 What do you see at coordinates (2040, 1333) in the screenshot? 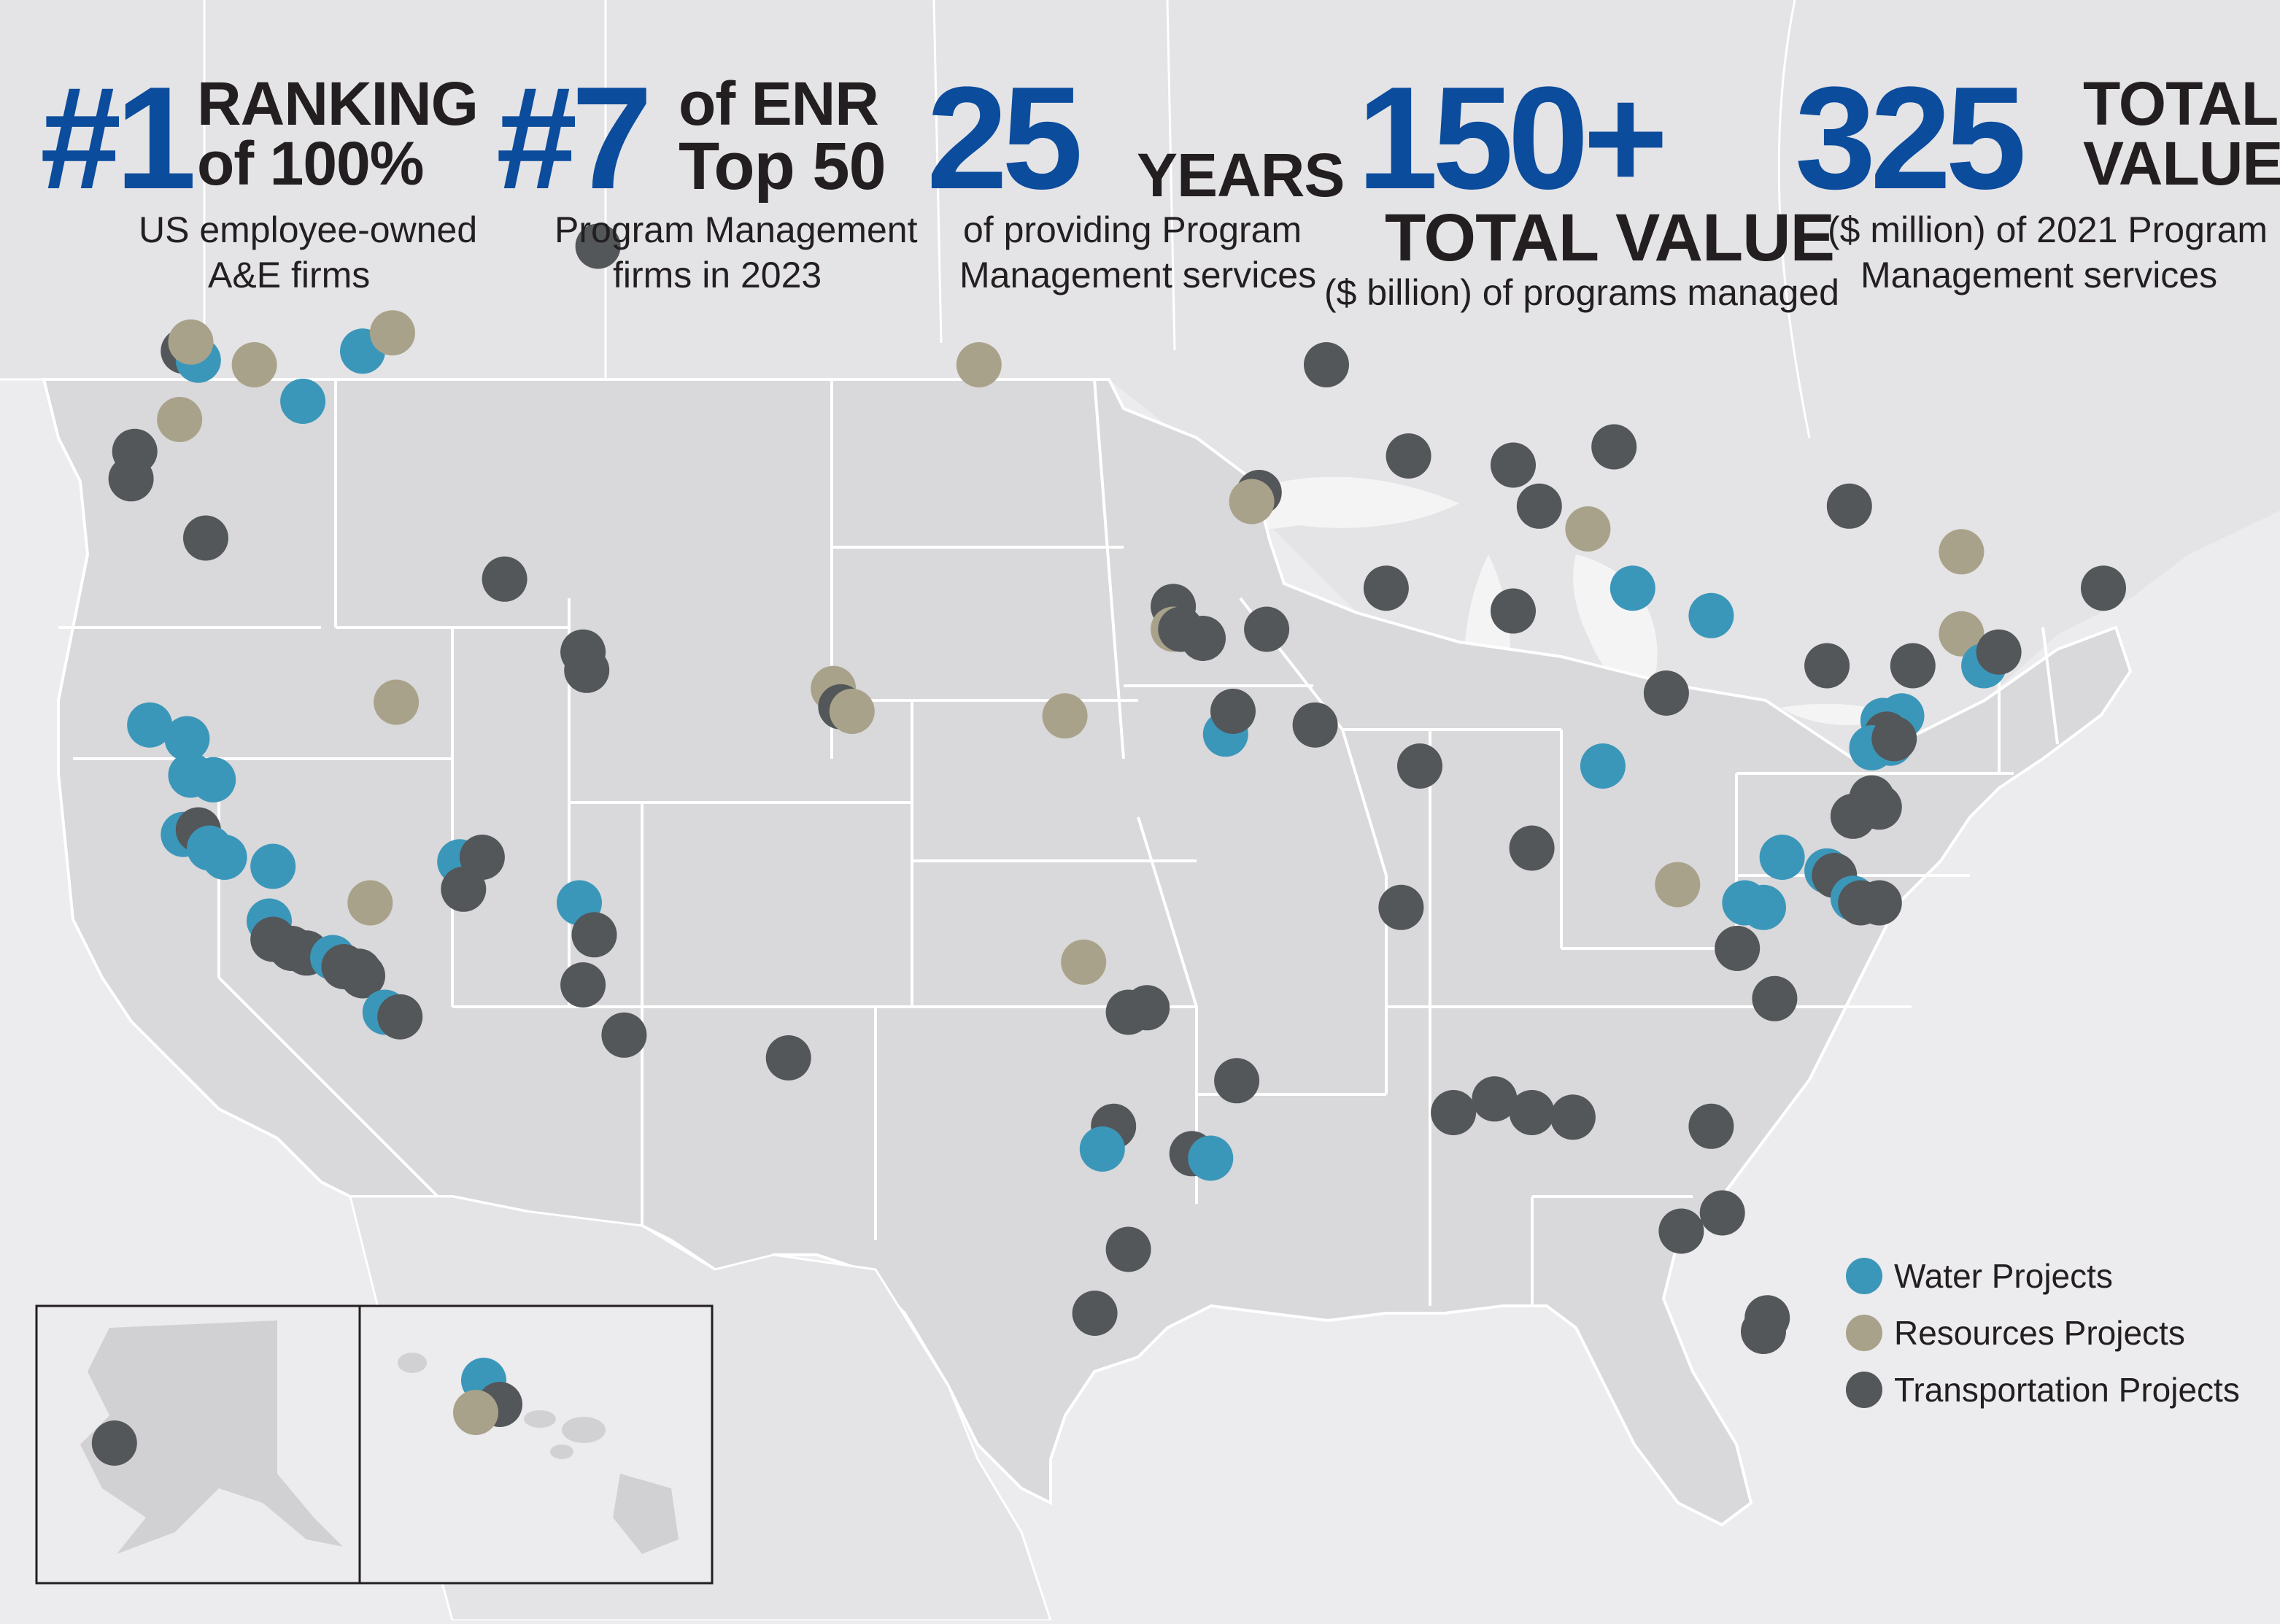
I see `legend-label-resources: Resources Projects` at bounding box center [2040, 1333].